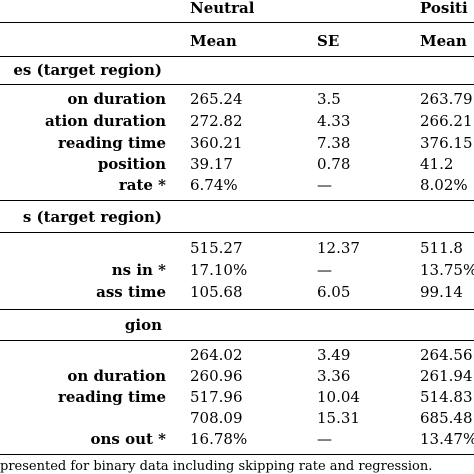 Image resolution: width=474 pixels, height=474 pixels. Describe the element at coordinates (334, 121) in the screenshot. I see `cell-neutral-se: 4.33` at that location.